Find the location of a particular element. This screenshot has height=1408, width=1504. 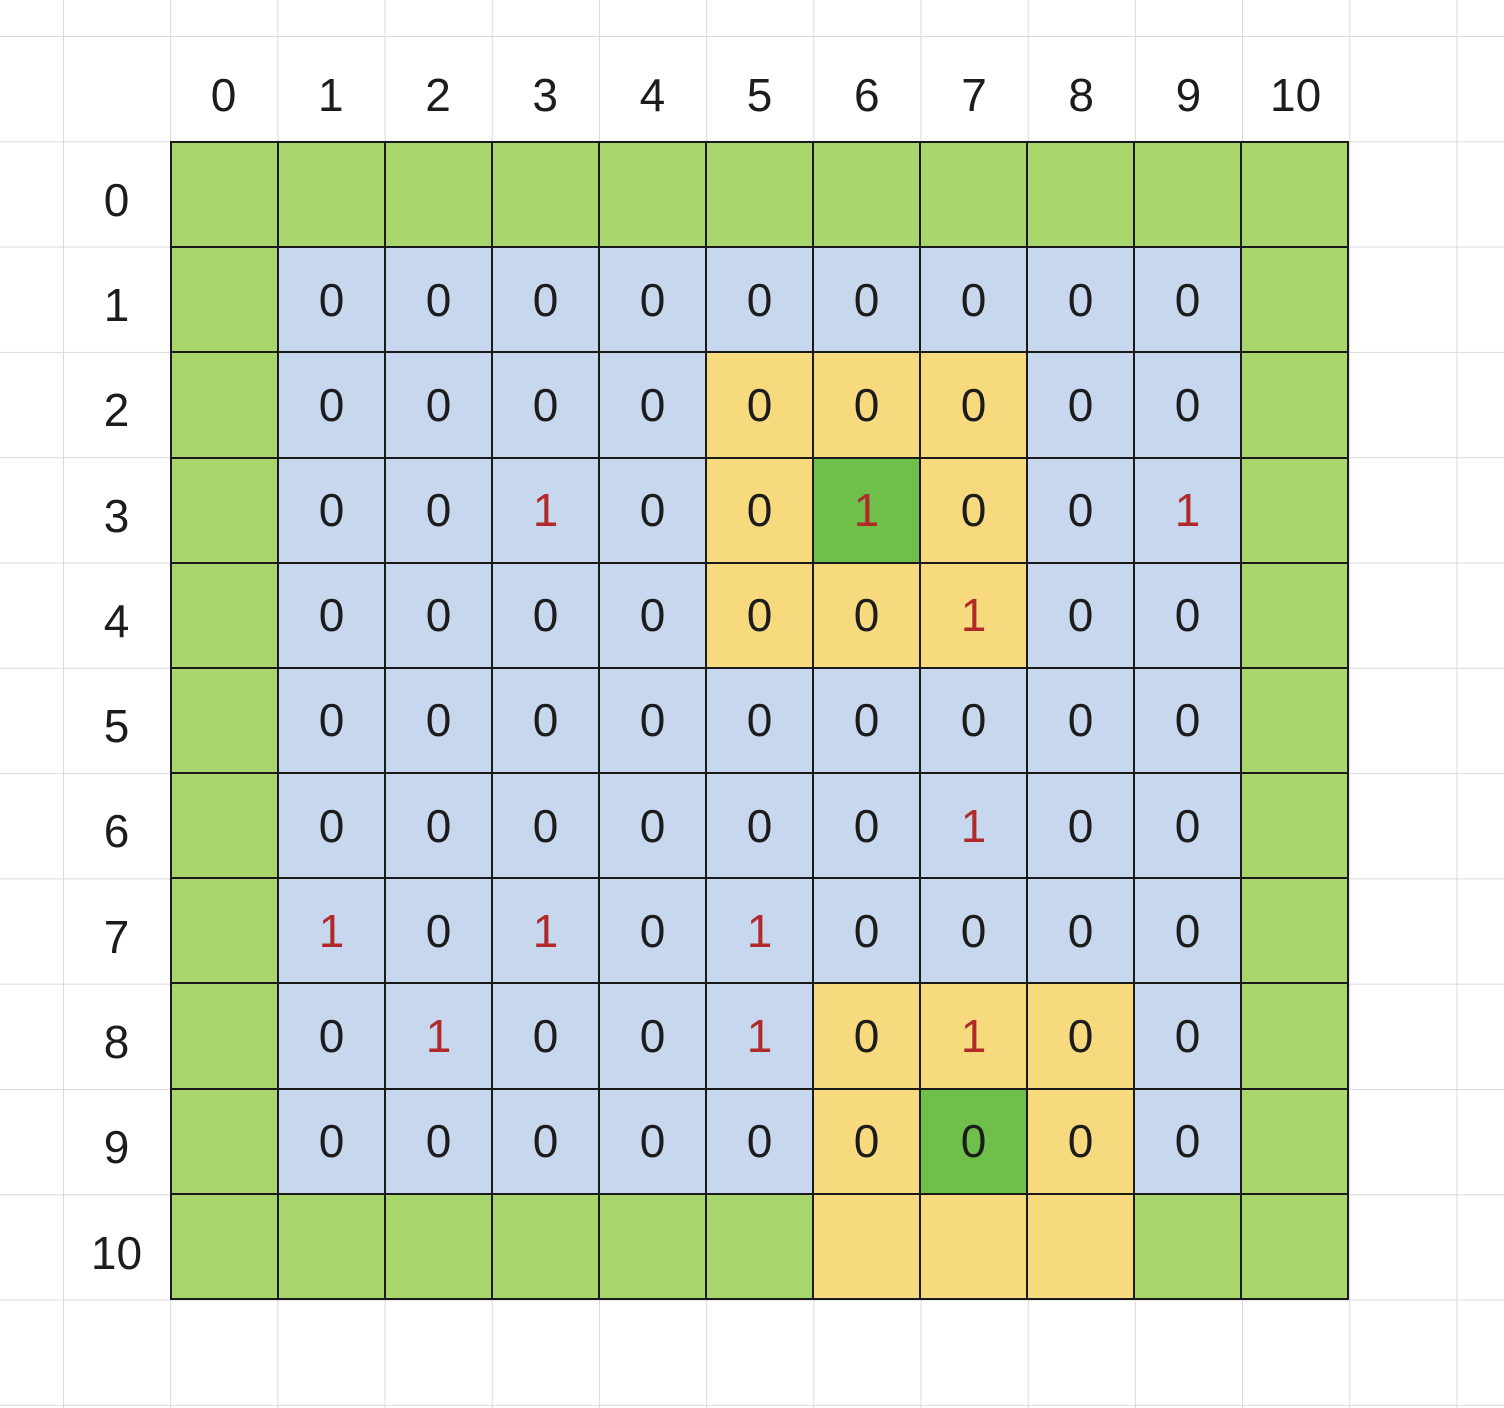

grid-cell-9-9: 0 is located at coordinates (1188, 1142).